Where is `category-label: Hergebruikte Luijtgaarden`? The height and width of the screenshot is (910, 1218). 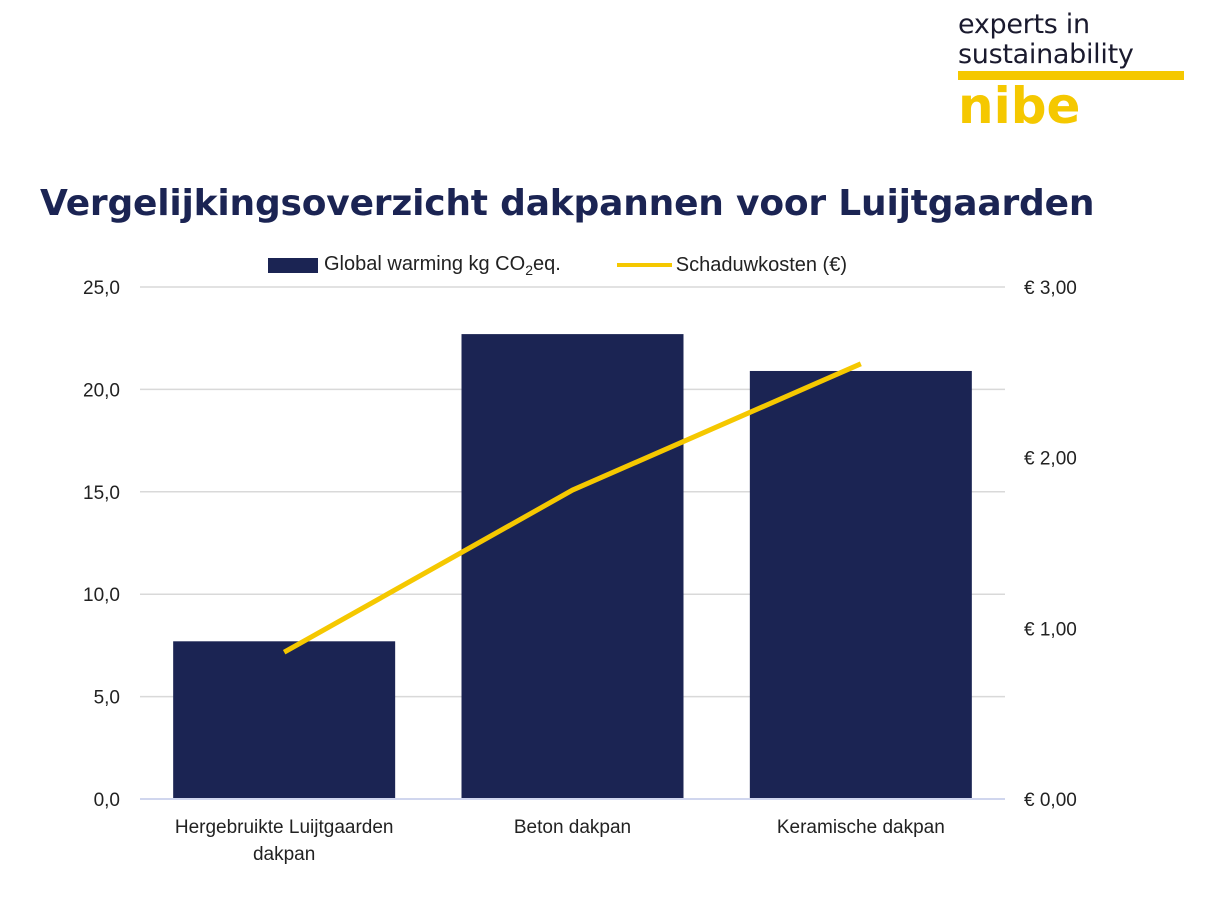
category-label: Hergebruikte Luijtgaarden is located at coordinates (284, 827).